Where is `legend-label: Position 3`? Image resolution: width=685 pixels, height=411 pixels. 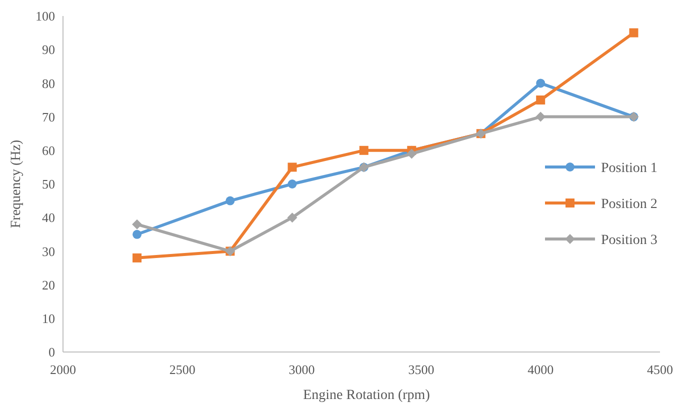 legend-label: Position 3 is located at coordinates (629, 240).